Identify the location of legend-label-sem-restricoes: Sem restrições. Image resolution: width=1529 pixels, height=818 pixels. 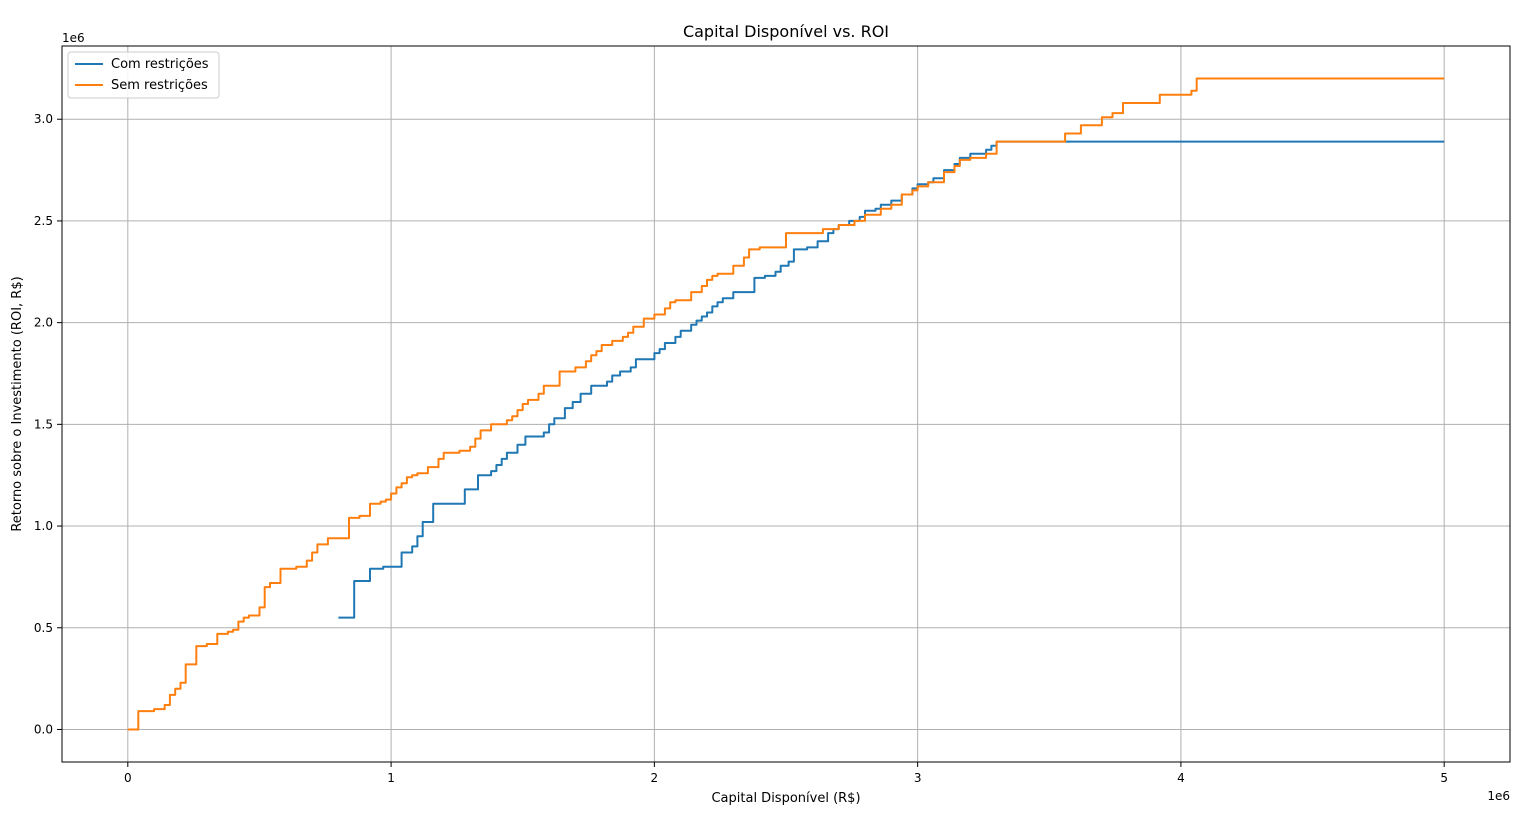
(159, 85).